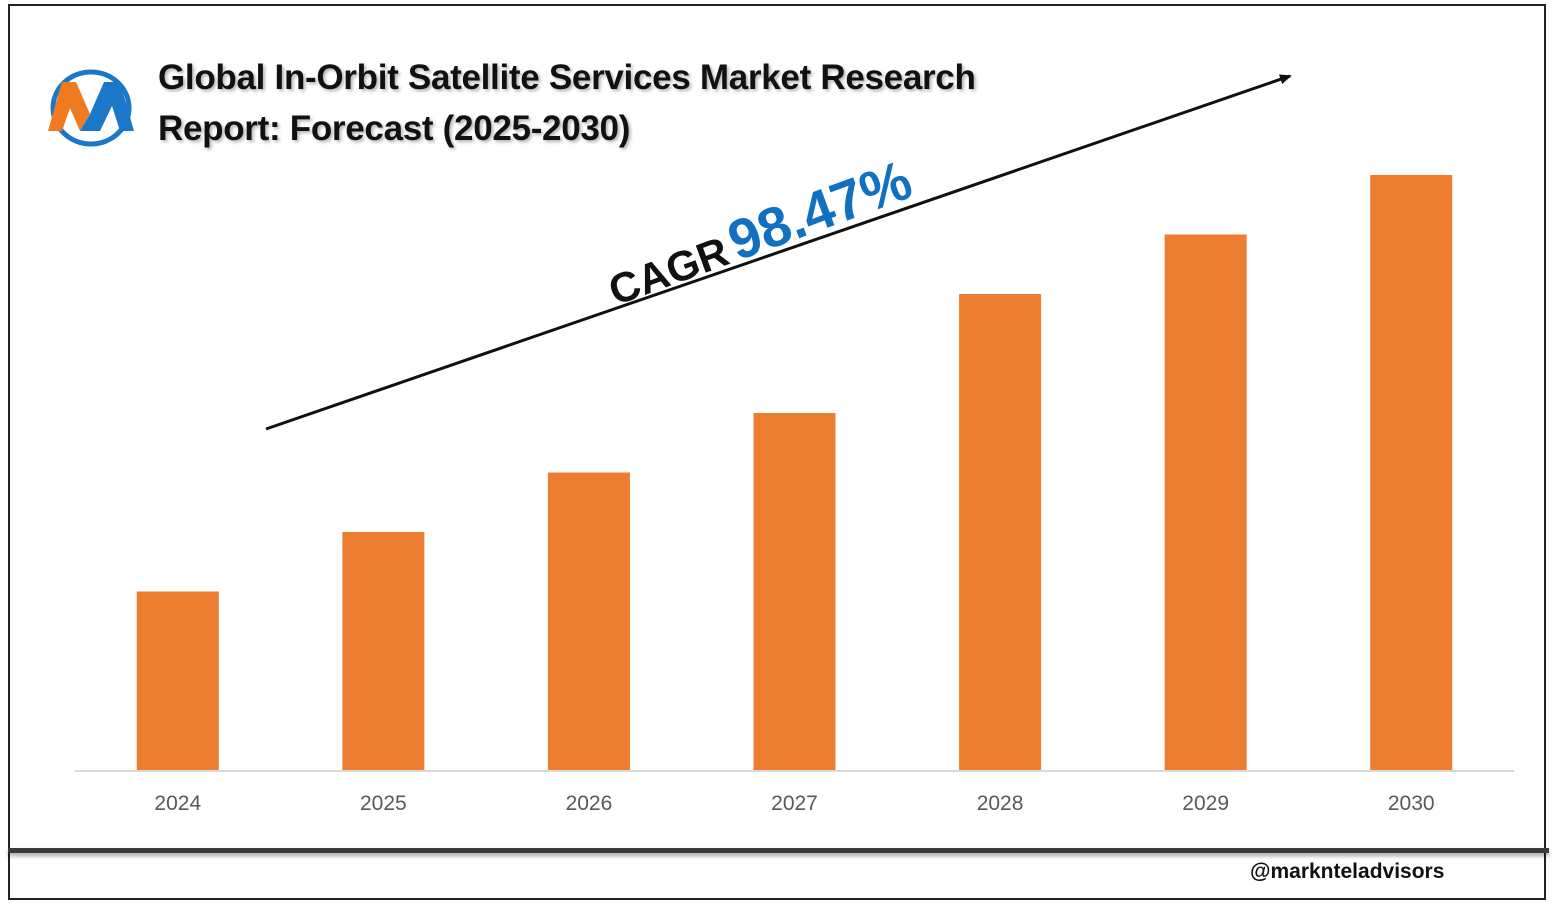  Describe the element at coordinates (1347, 871) in the screenshot. I see `footer-handle: @marknteladvisors` at that location.